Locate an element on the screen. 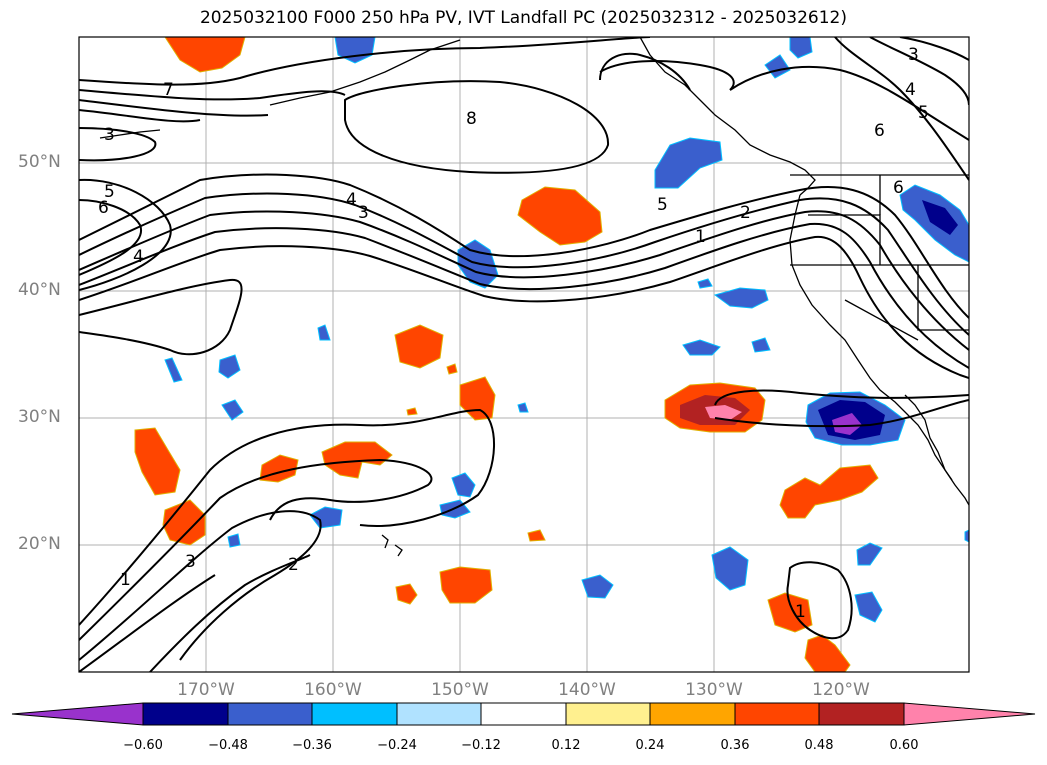 This screenshot has height=765, width=1047. colorbar-tick: −0.36 is located at coordinates (312, 745).